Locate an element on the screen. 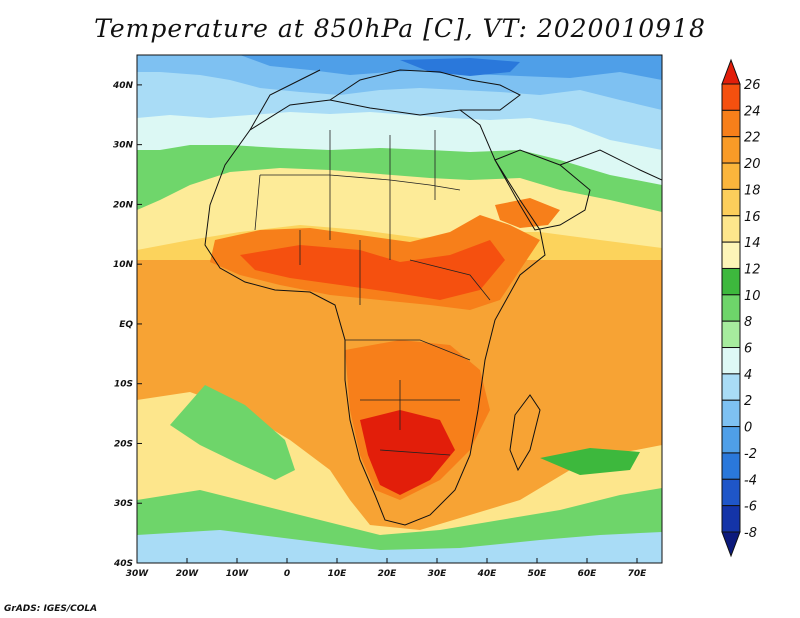  grads-credit: GrADS: IGES/COLA is located at coordinates (51, 609).